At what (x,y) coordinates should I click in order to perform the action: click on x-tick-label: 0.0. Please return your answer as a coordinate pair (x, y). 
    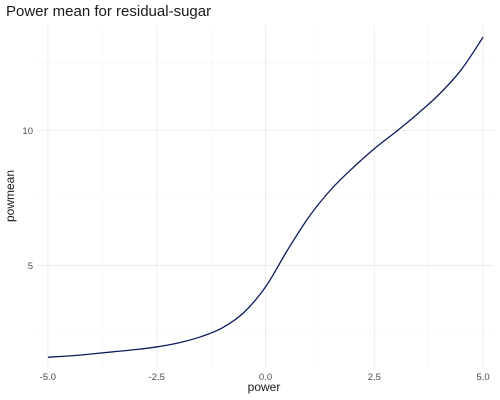
    Looking at the image, I should click on (265, 377).